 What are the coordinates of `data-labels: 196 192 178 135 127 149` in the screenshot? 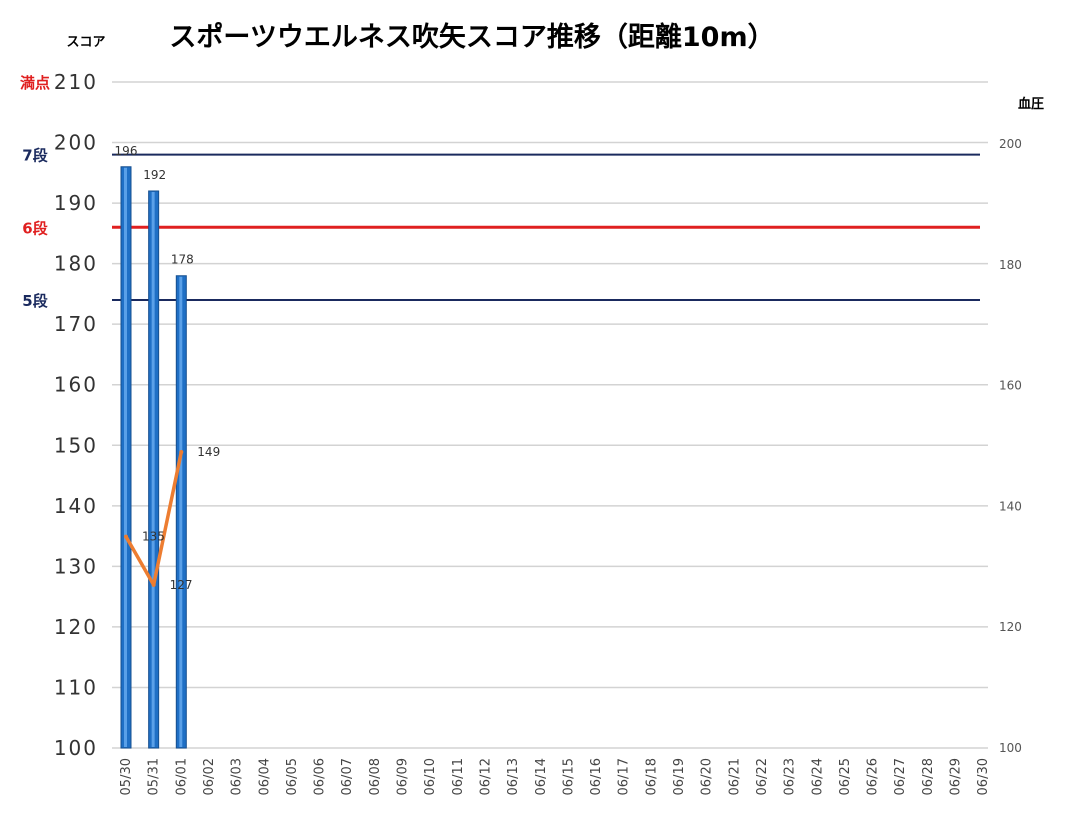 It's located at (168, 368).